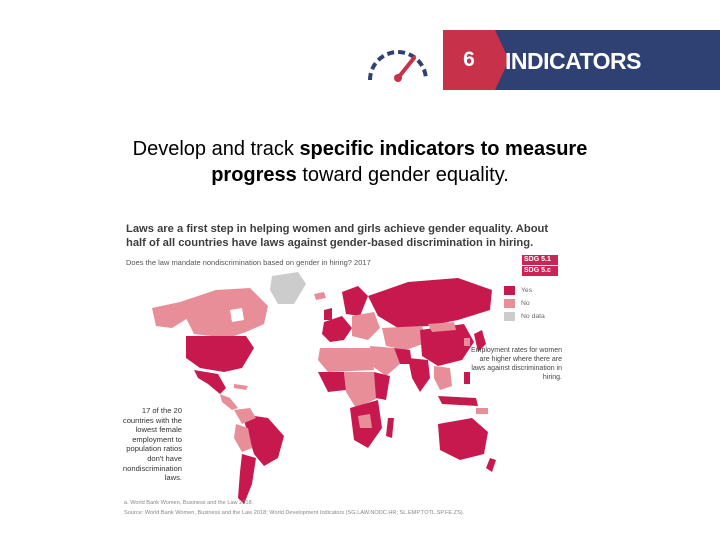 Image resolution: width=720 pixels, height=540 pixels. I want to click on region-japan, so click(480, 341).